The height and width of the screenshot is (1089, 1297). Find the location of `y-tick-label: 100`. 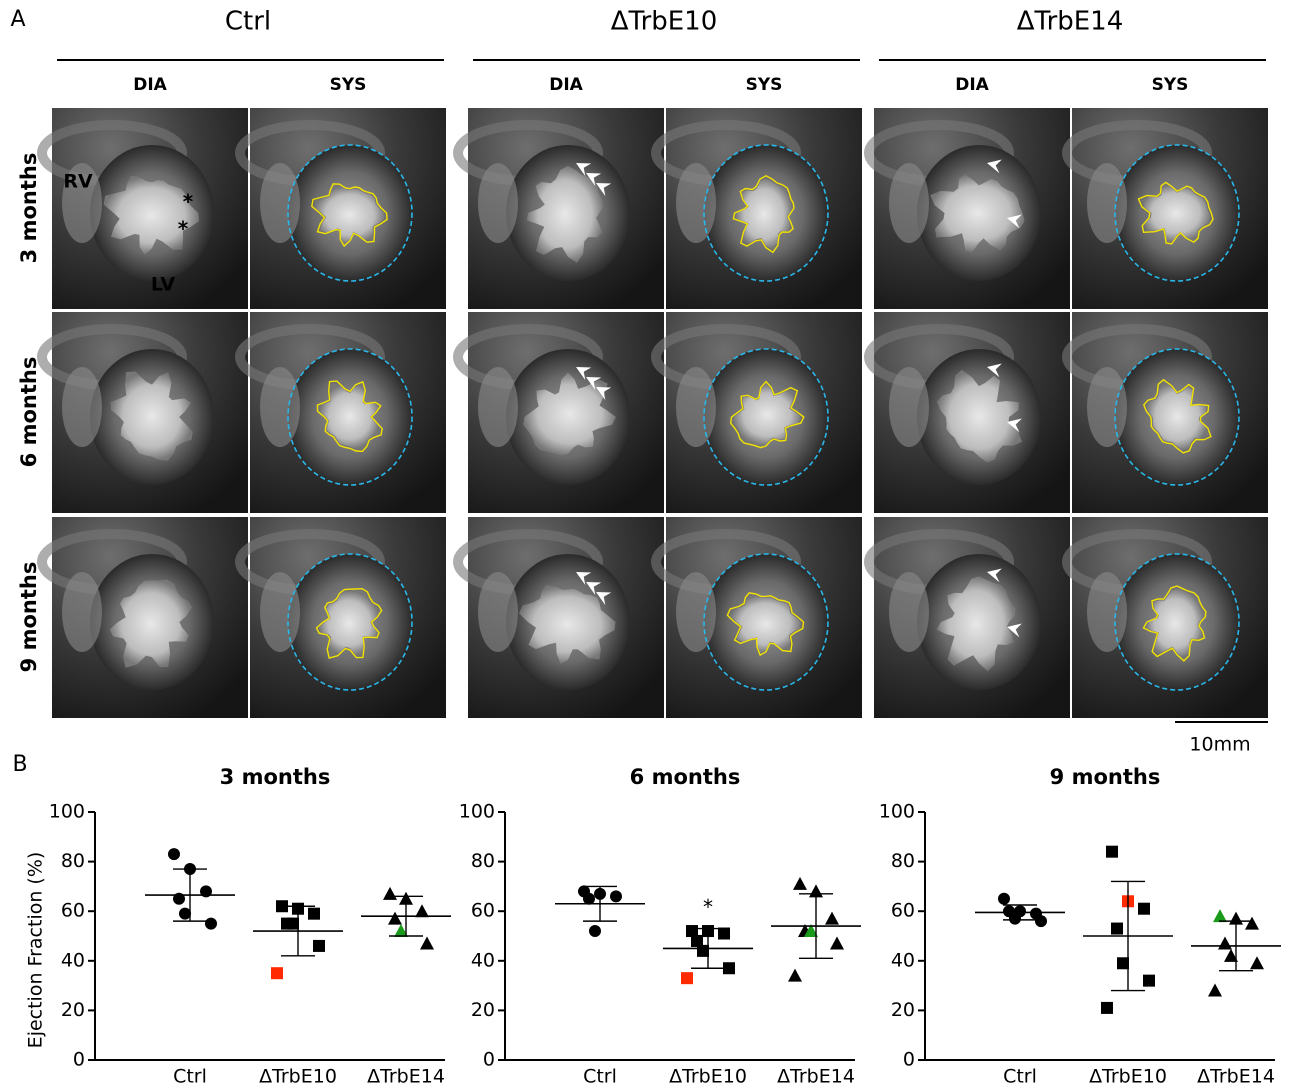

y-tick-label: 100 is located at coordinates (897, 812).